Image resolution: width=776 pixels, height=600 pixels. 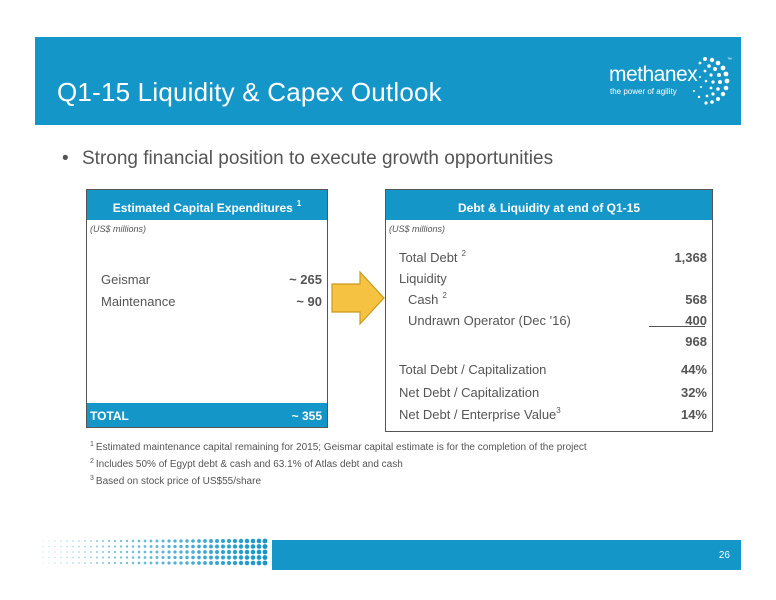 I want to click on methanex-logo: methanex the power of agility ™, so click(x=672, y=80).